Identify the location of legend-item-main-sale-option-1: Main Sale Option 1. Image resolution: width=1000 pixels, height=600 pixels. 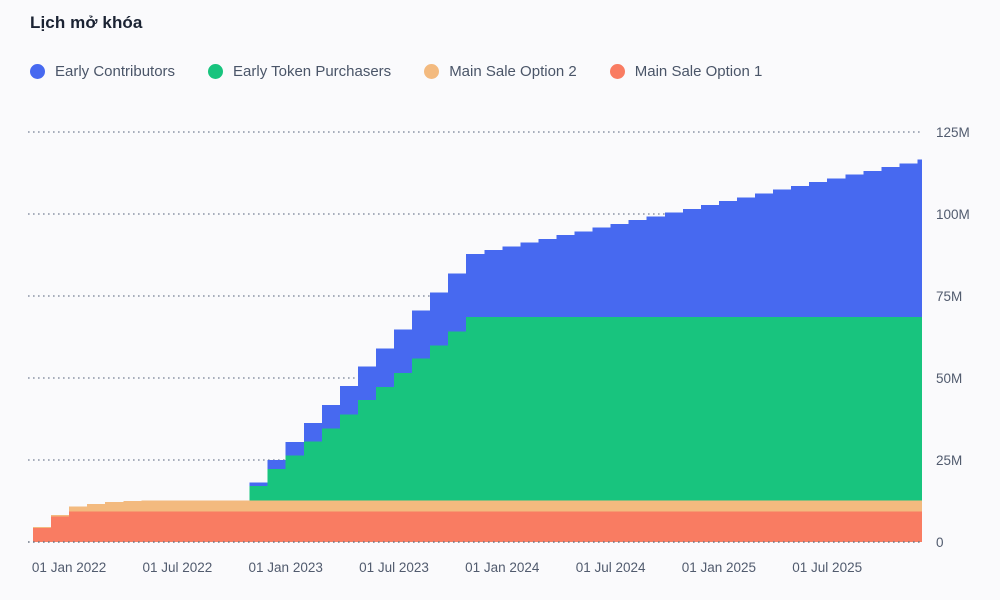
(686, 71).